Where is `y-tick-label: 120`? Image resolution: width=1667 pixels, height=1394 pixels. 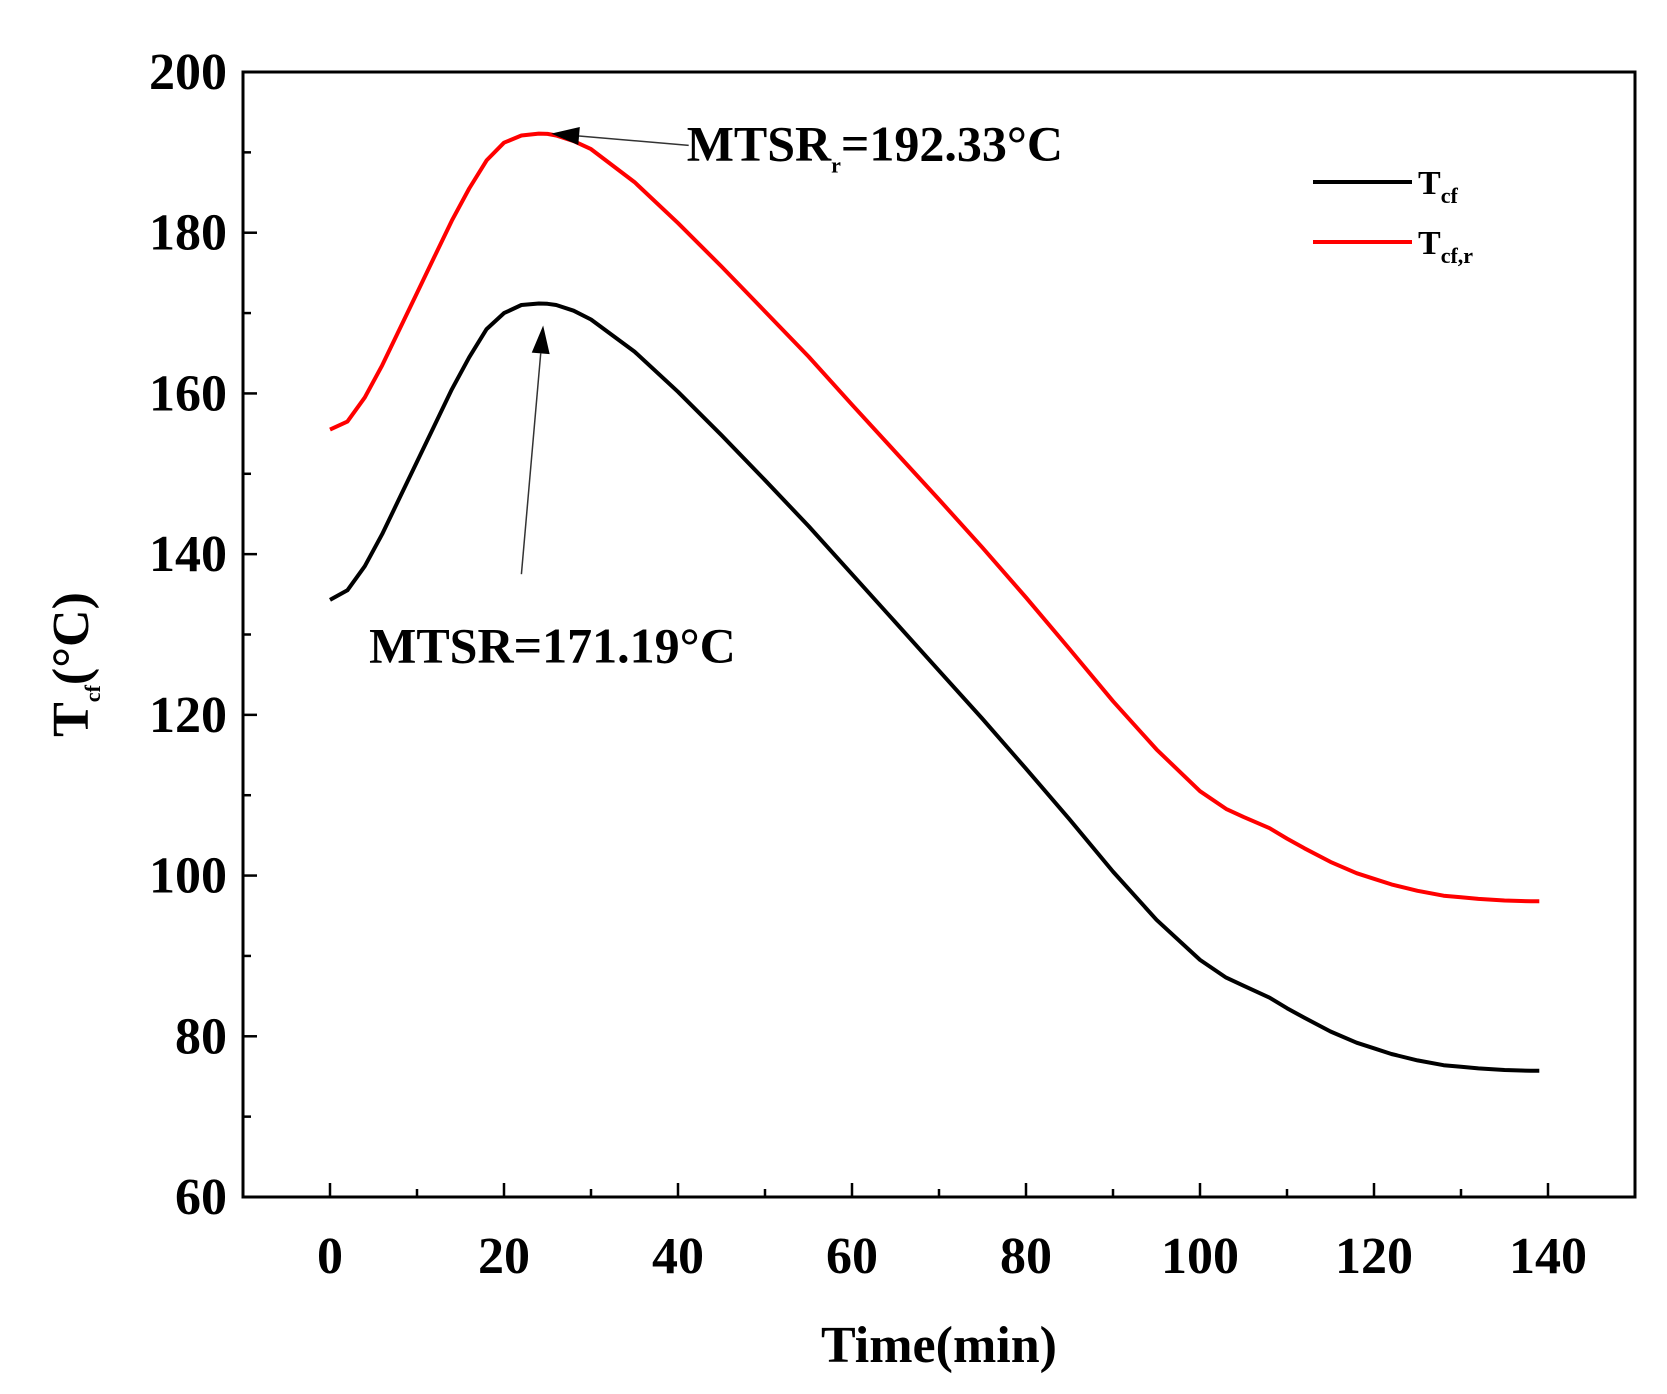
y-tick-label: 120 is located at coordinates (188, 715).